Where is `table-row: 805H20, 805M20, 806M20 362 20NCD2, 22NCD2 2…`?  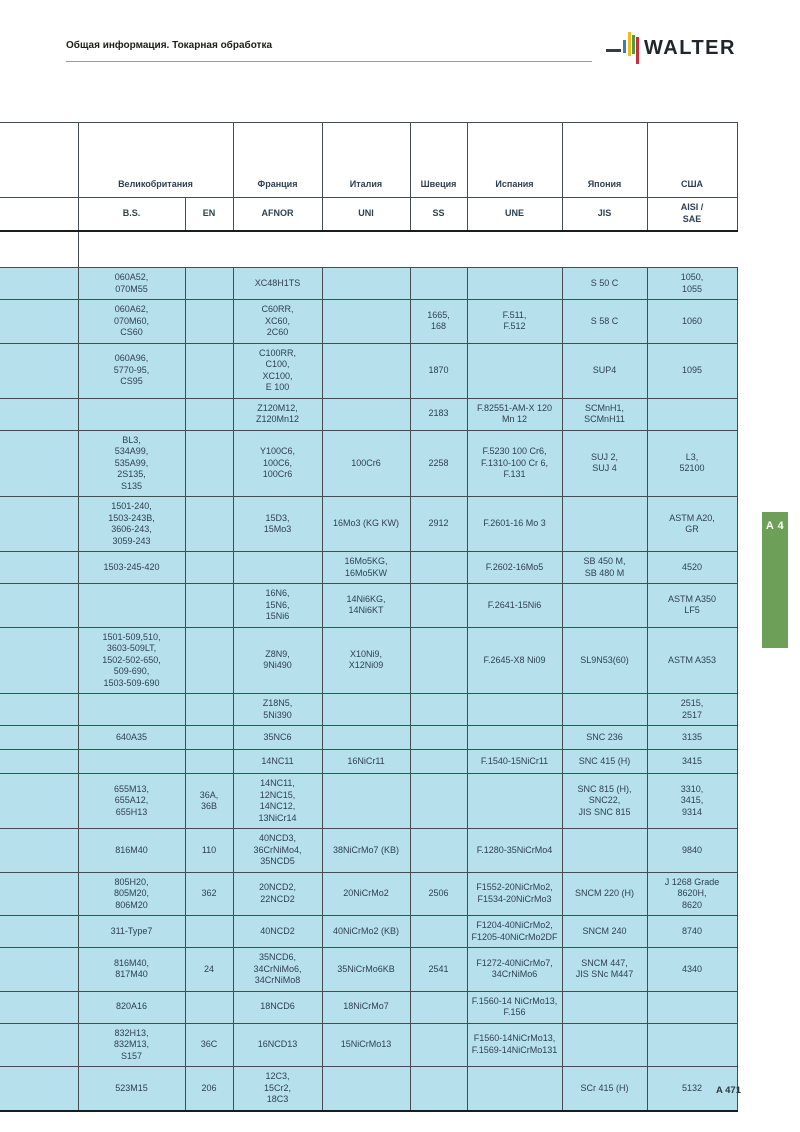
table-row: 805H20, 805M20, 806M20 362 20NCD2, 22NCD2 2… is located at coordinates (369, 893).